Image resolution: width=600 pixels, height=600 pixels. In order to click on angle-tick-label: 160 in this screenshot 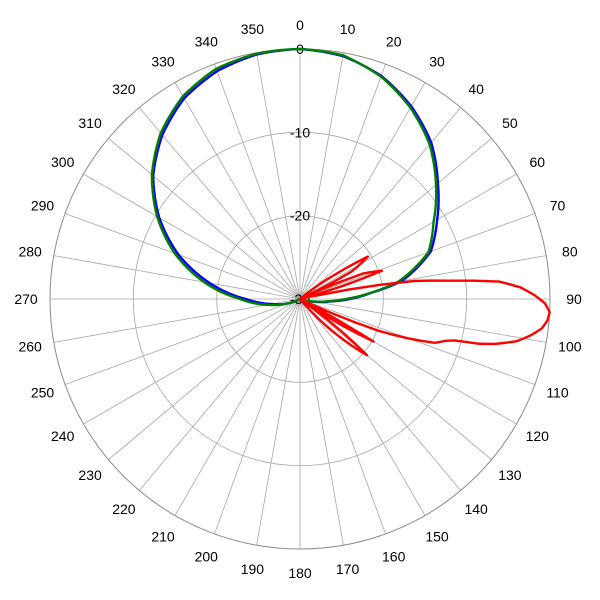, I will do `click(394, 556)`.